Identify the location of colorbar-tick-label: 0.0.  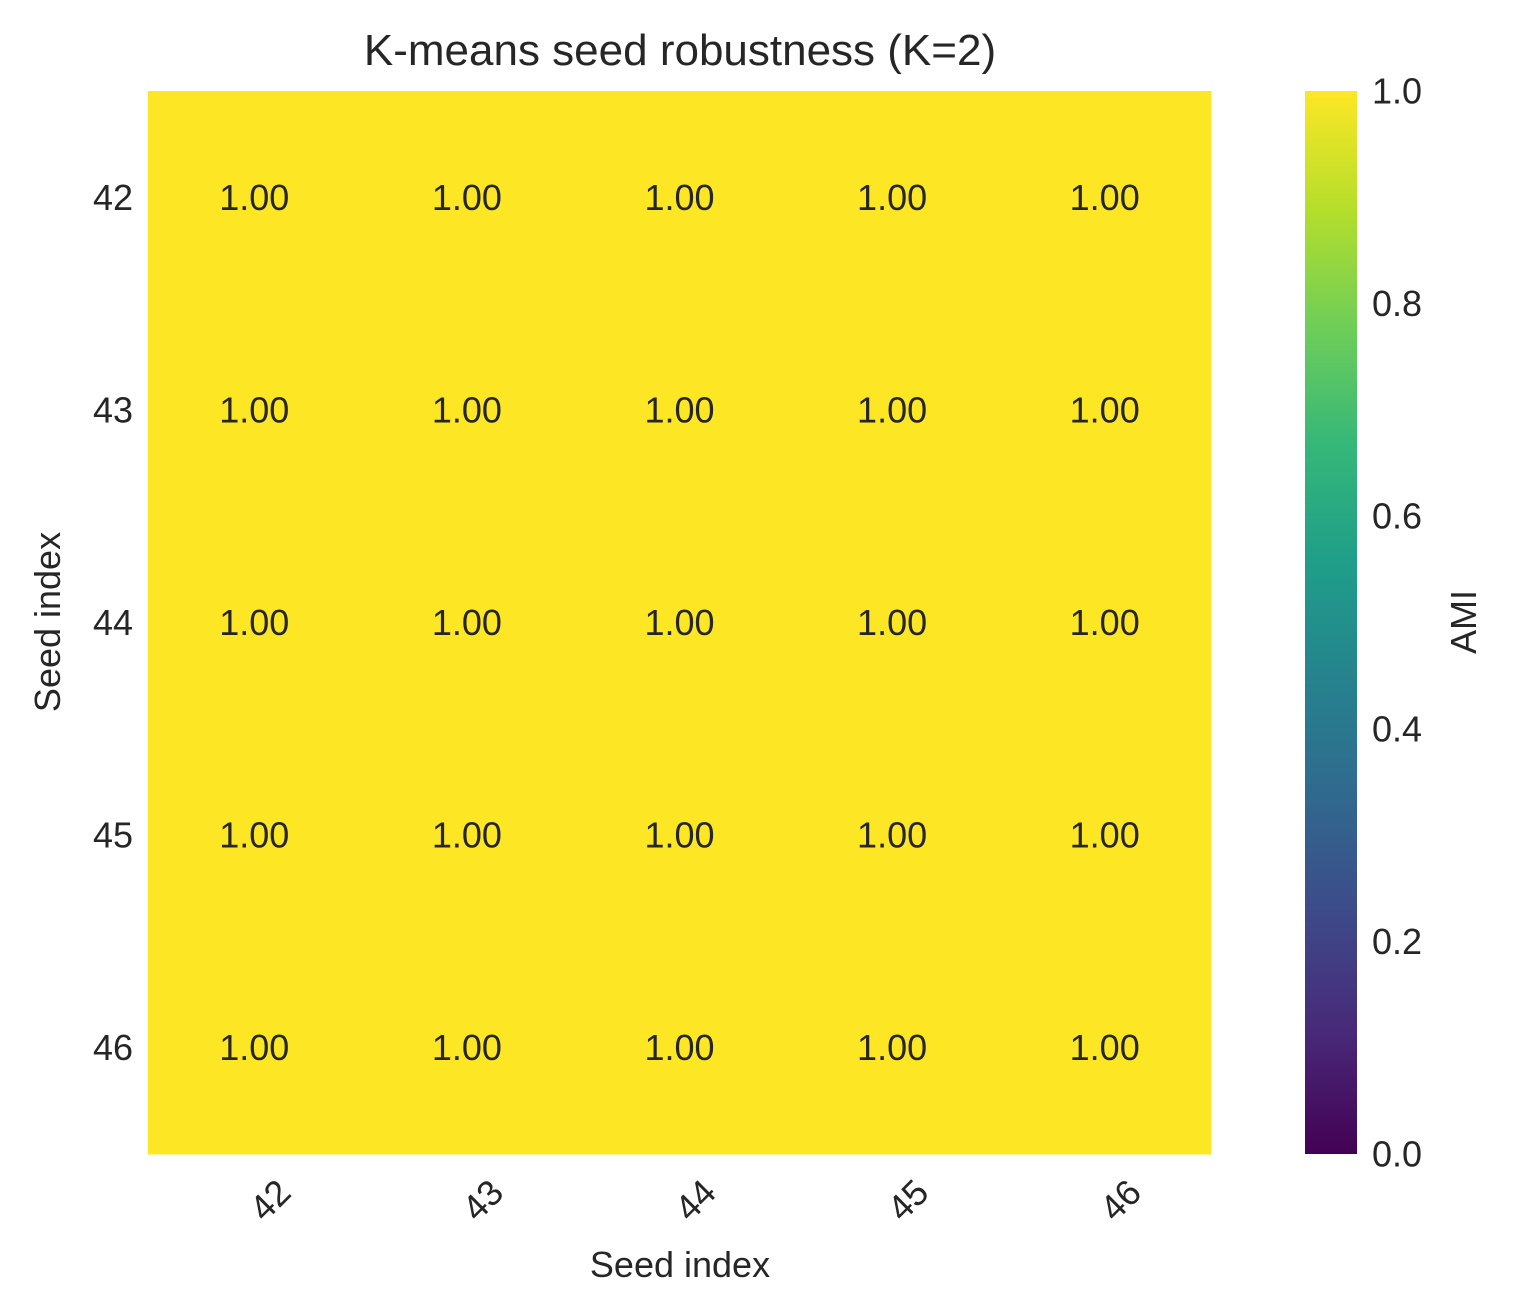
(1397, 1154).